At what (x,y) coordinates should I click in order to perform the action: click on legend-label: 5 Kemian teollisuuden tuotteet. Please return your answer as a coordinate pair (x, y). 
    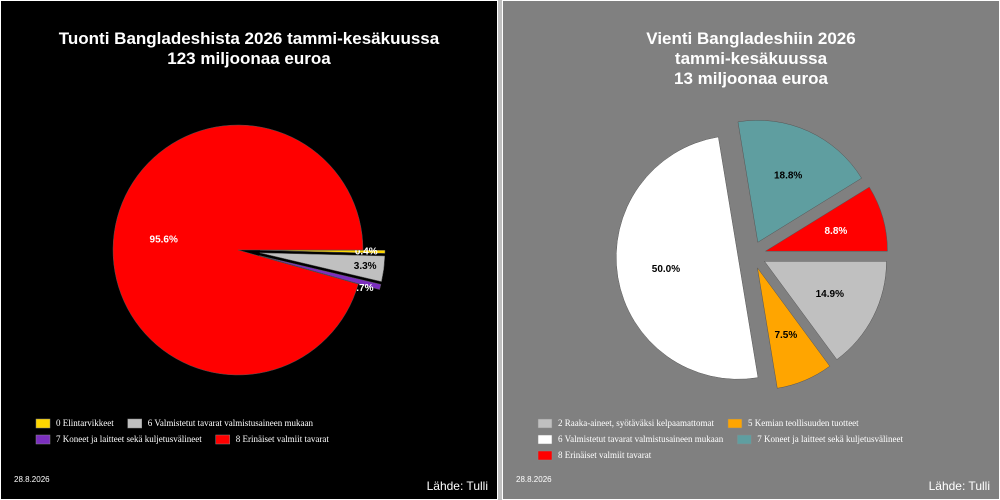
    Looking at the image, I should click on (803, 423).